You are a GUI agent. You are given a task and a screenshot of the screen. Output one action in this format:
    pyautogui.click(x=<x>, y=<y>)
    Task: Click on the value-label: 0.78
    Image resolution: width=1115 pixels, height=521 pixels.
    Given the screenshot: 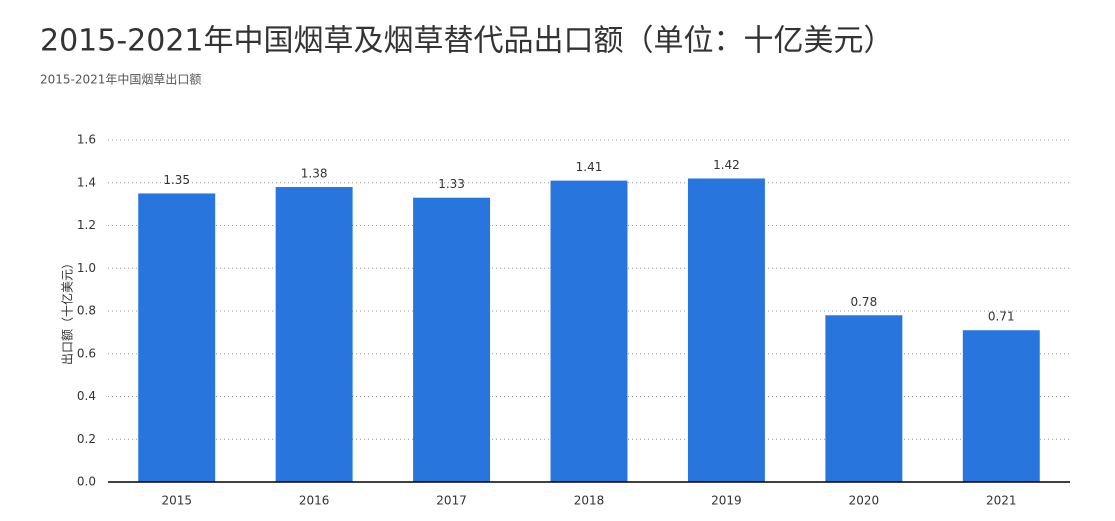 What is the action you would take?
    pyautogui.click(x=863, y=302)
    